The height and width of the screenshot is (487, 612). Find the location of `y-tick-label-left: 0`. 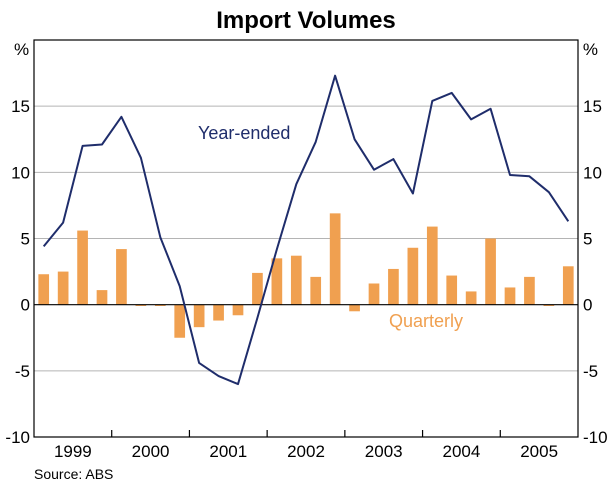

y-tick-label-left: 0 is located at coordinates (25, 305).